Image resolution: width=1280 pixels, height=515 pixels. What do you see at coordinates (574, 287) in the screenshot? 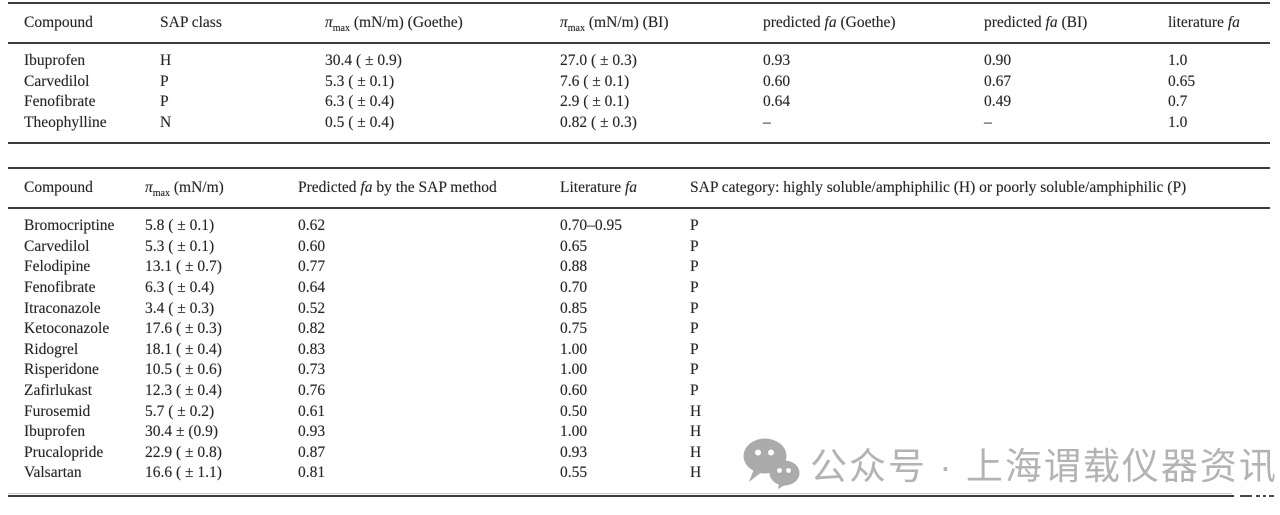
I see `cell-fa-lit: 0.70` at bounding box center [574, 287].